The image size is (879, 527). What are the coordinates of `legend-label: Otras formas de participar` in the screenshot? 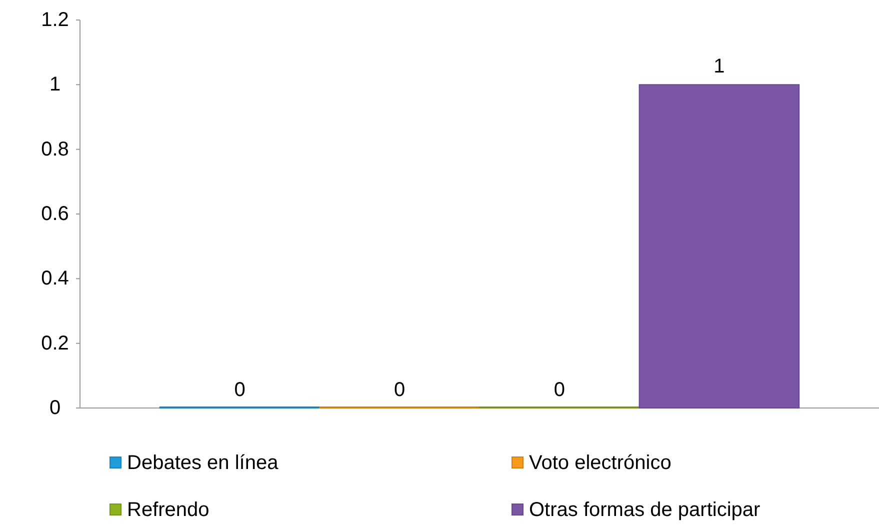 It's located at (645, 510).